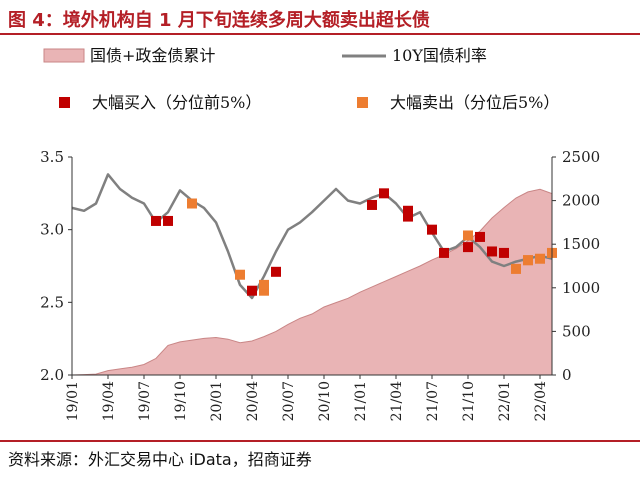 The image size is (640, 487). Describe the element at coordinates (567, 375) in the screenshot. I see `right-tick-label: 0` at that location.